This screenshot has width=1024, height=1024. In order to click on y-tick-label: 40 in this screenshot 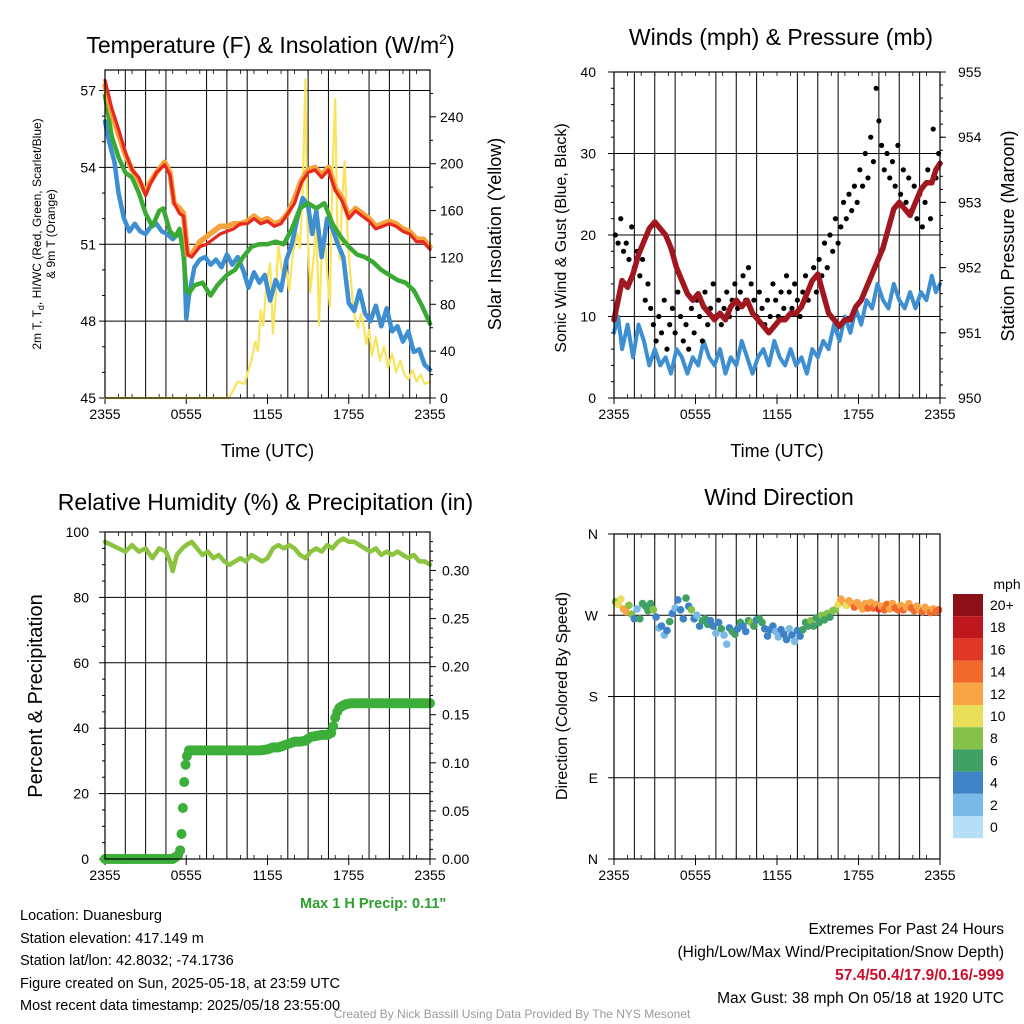, I will do `click(81, 728)`.